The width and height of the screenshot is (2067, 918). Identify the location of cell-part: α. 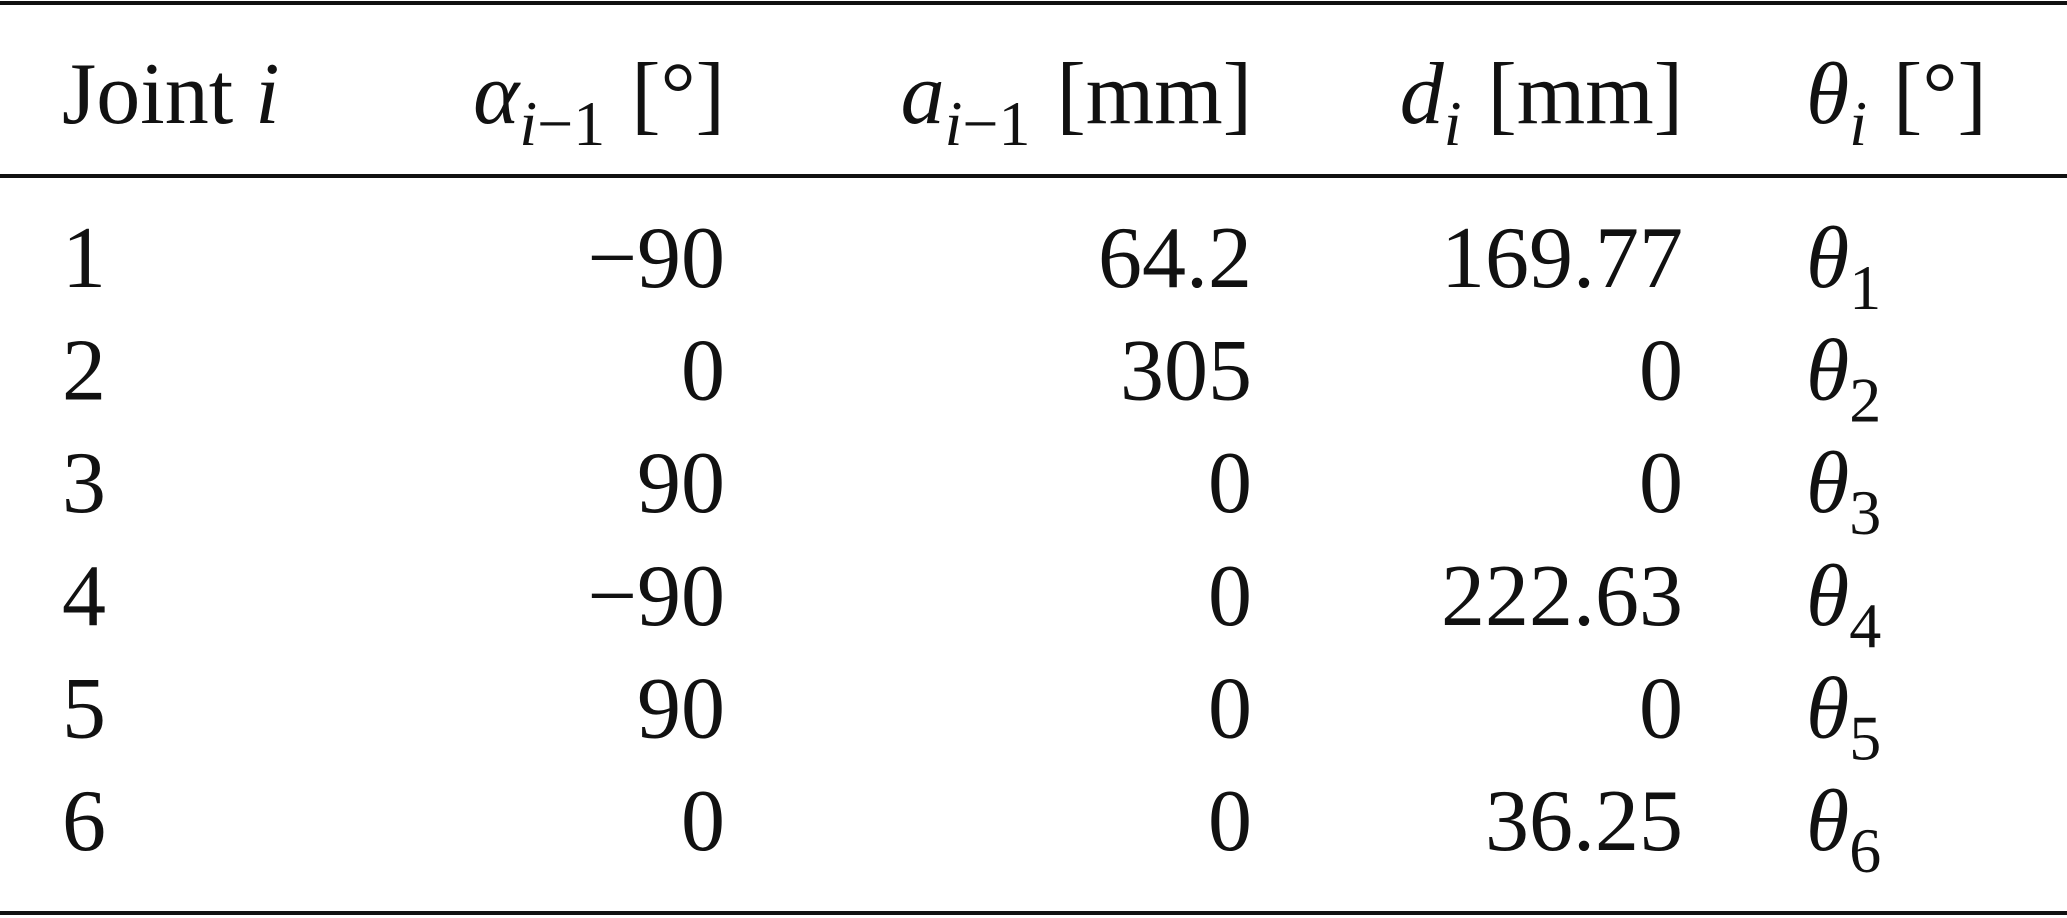
(497, 94).